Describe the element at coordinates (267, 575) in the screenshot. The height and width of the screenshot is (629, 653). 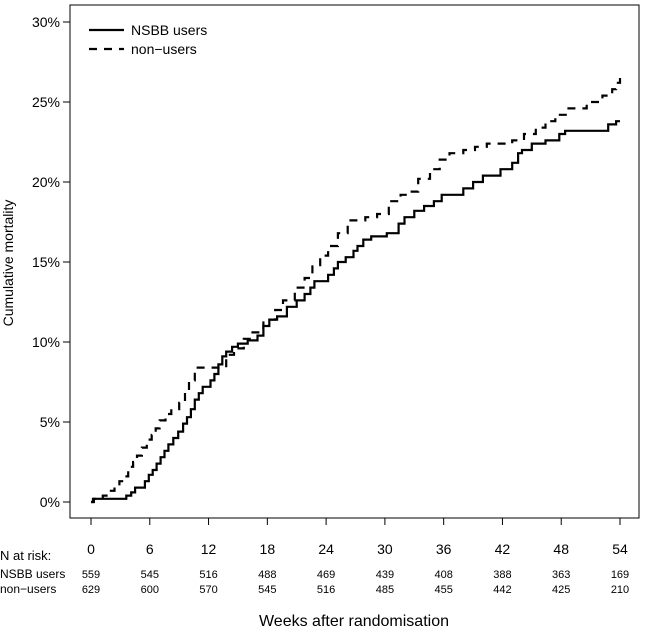
I see `risk-count-nsbb-users: 488` at that location.